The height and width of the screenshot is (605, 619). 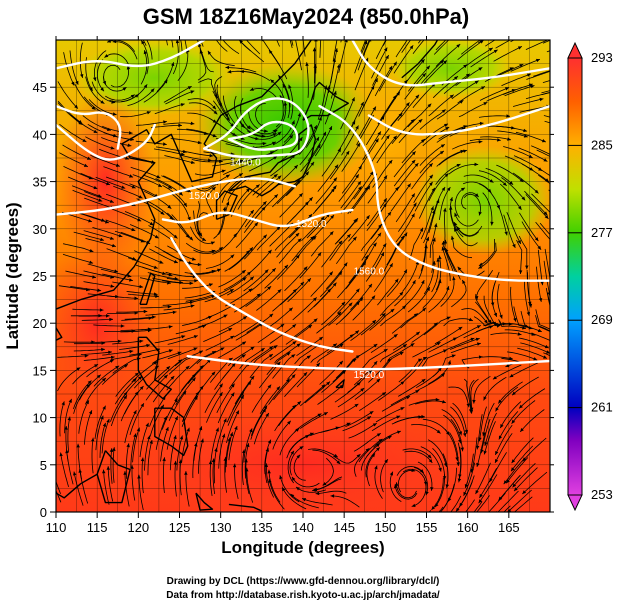 I want to click on coastline, so click(x=154, y=368).